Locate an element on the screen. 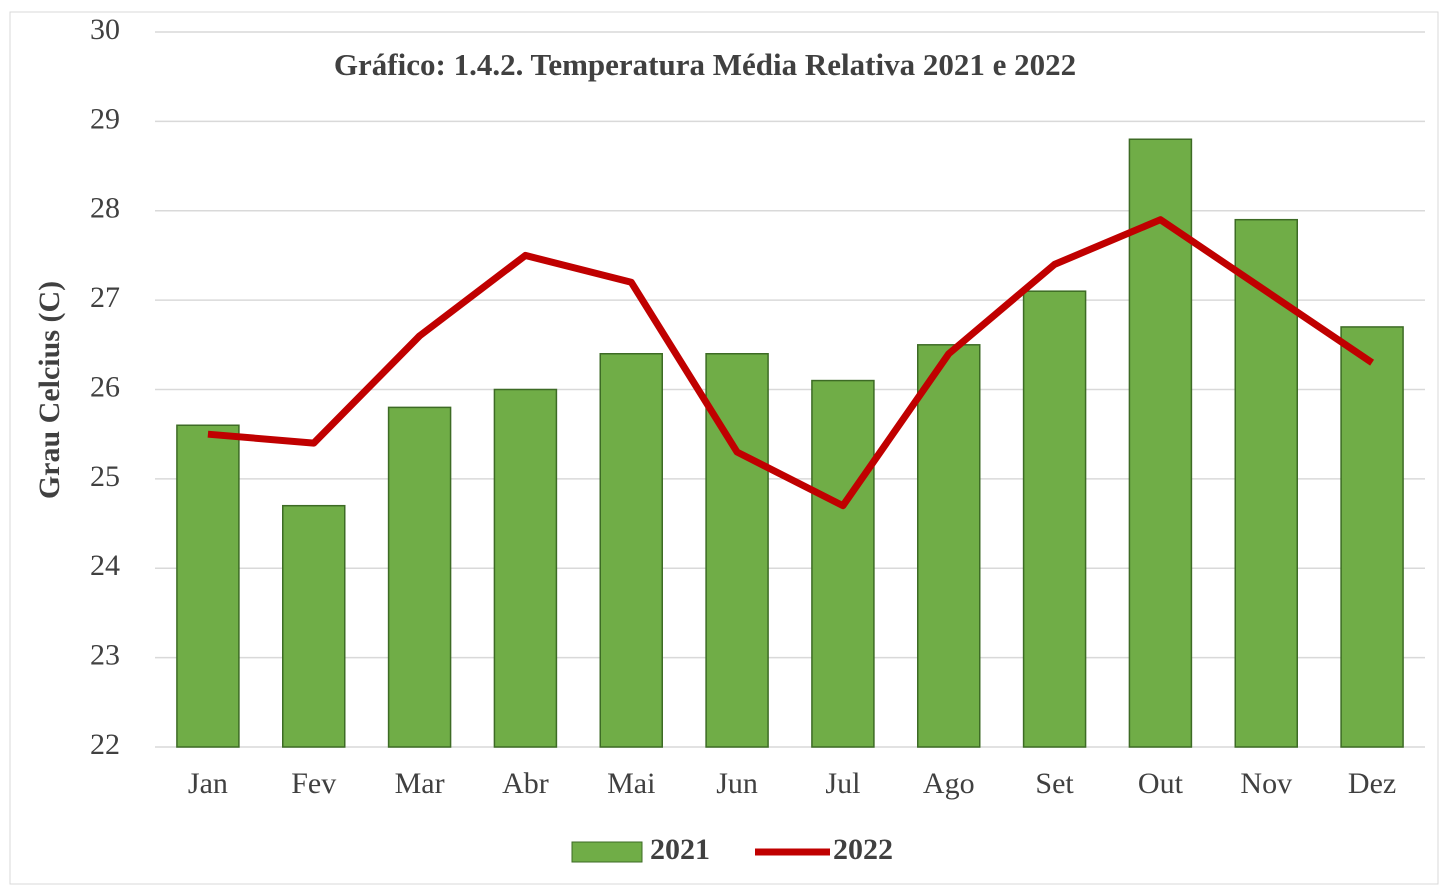  x-tick-label: Nov is located at coordinates (1266, 783).